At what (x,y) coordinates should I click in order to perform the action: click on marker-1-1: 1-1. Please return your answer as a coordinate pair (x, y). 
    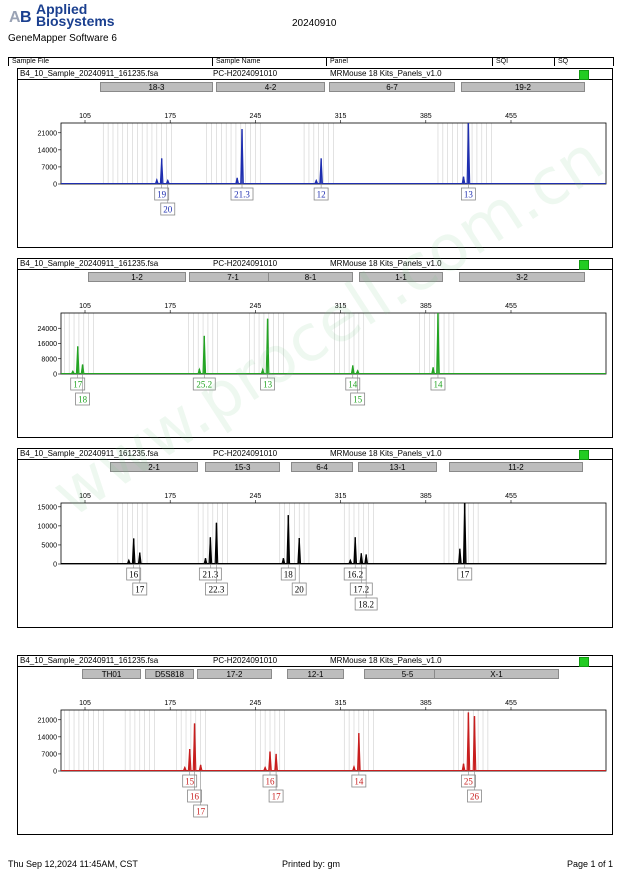
    Looking at the image, I should click on (401, 277).